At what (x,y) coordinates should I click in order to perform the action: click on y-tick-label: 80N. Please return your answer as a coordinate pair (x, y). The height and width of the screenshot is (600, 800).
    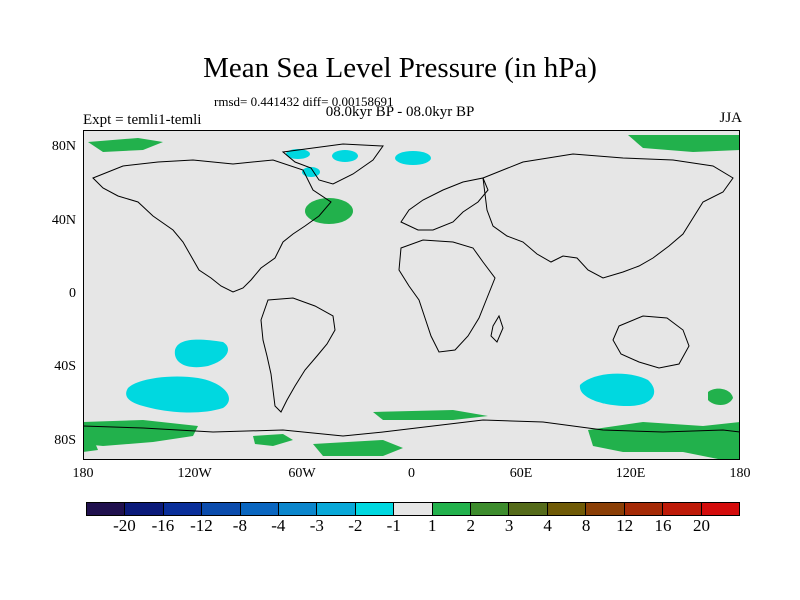
    Looking at the image, I should click on (63, 147).